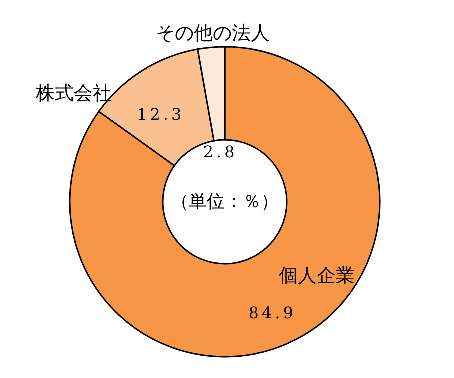 The height and width of the screenshot is (378, 454). What do you see at coordinates (225, 202) in the screenshot?
I see `annotation: （単位：％）` at bounding box center [225, 202].